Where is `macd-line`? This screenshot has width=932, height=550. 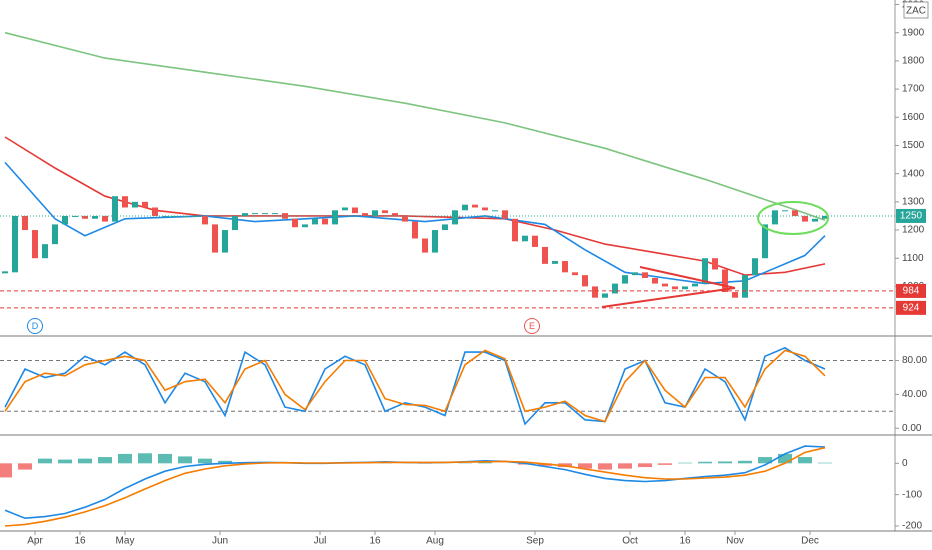
macd-line is located at coordinates (415, 486).